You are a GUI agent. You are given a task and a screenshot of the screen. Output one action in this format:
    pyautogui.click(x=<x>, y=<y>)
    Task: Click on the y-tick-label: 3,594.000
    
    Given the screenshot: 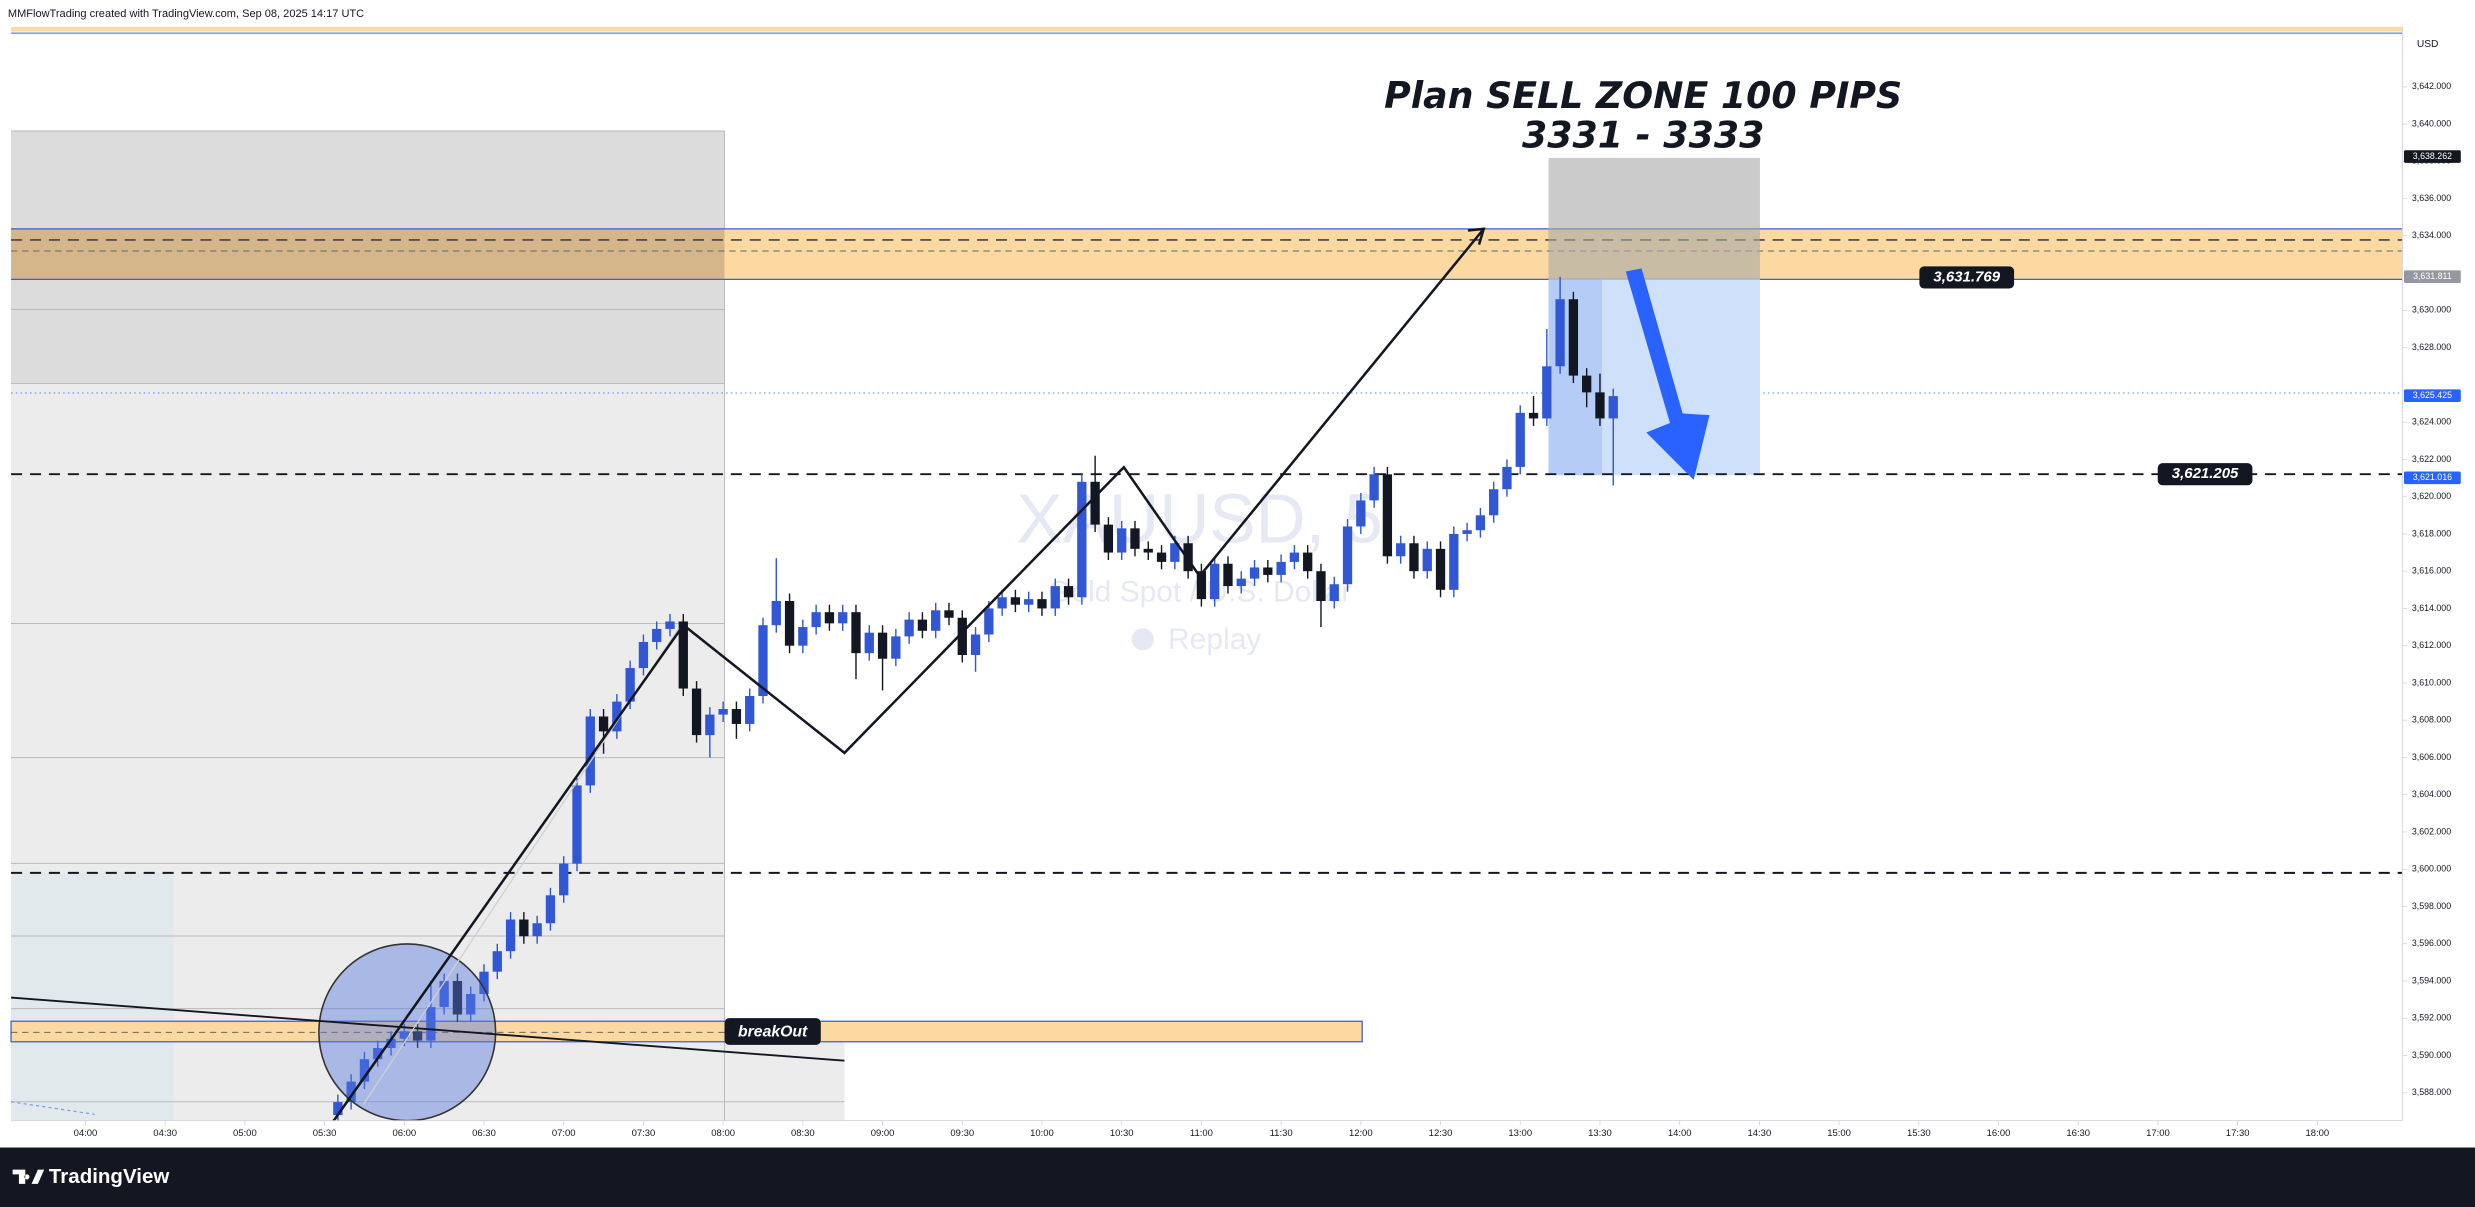 What is the action you would take?
    pyautogui.click(x=2431, y=980)
    